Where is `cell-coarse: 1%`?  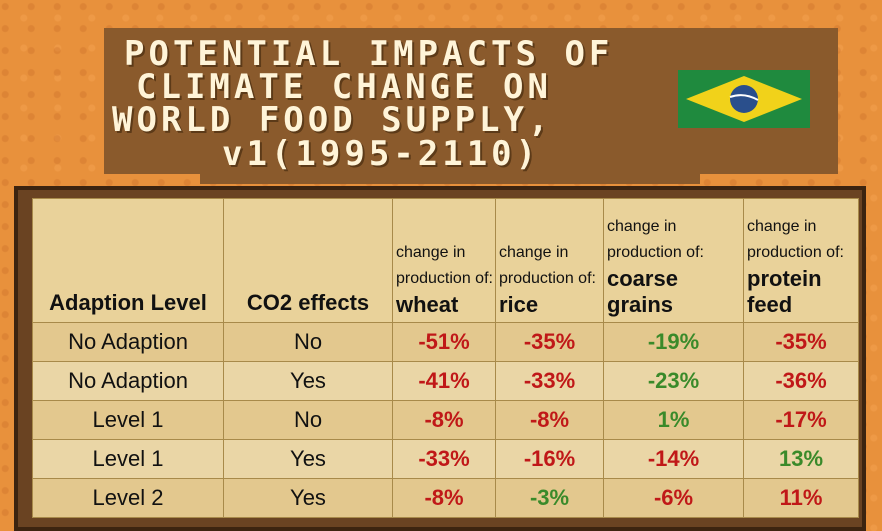 cell-coarse: 1% is located at coordinates (673, 420).